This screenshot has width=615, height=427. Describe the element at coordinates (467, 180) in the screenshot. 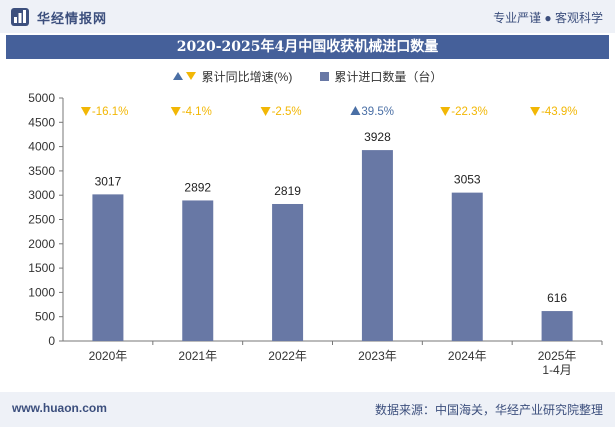

I see `bar-value-label: 3053` at that location.